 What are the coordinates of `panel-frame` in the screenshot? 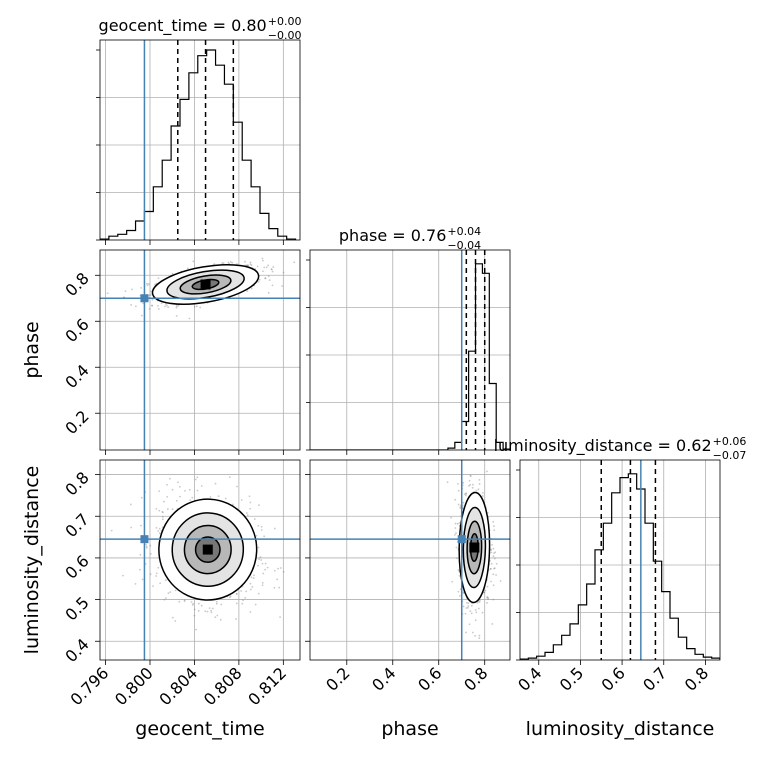 It's located at (200, 140).